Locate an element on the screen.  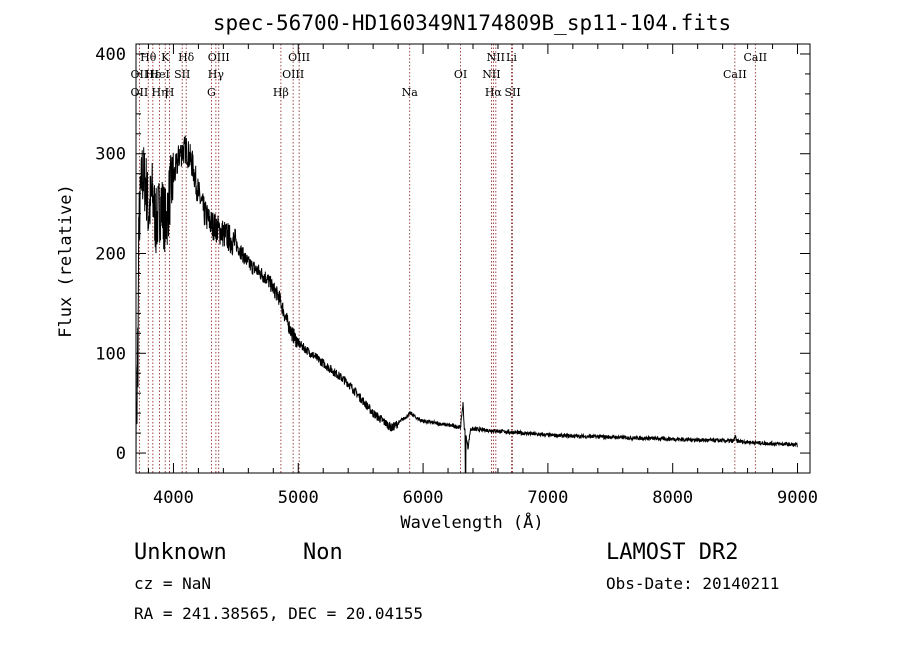
x-axis-label: Wavelength (Å) is located at coordinates (471, 522).